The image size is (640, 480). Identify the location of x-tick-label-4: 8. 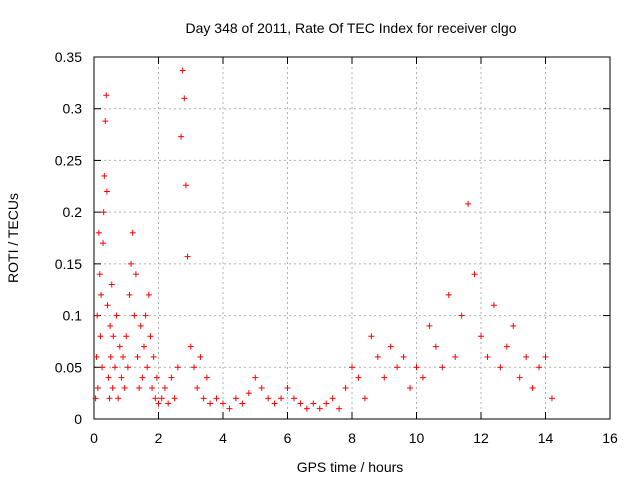
(352, 438).